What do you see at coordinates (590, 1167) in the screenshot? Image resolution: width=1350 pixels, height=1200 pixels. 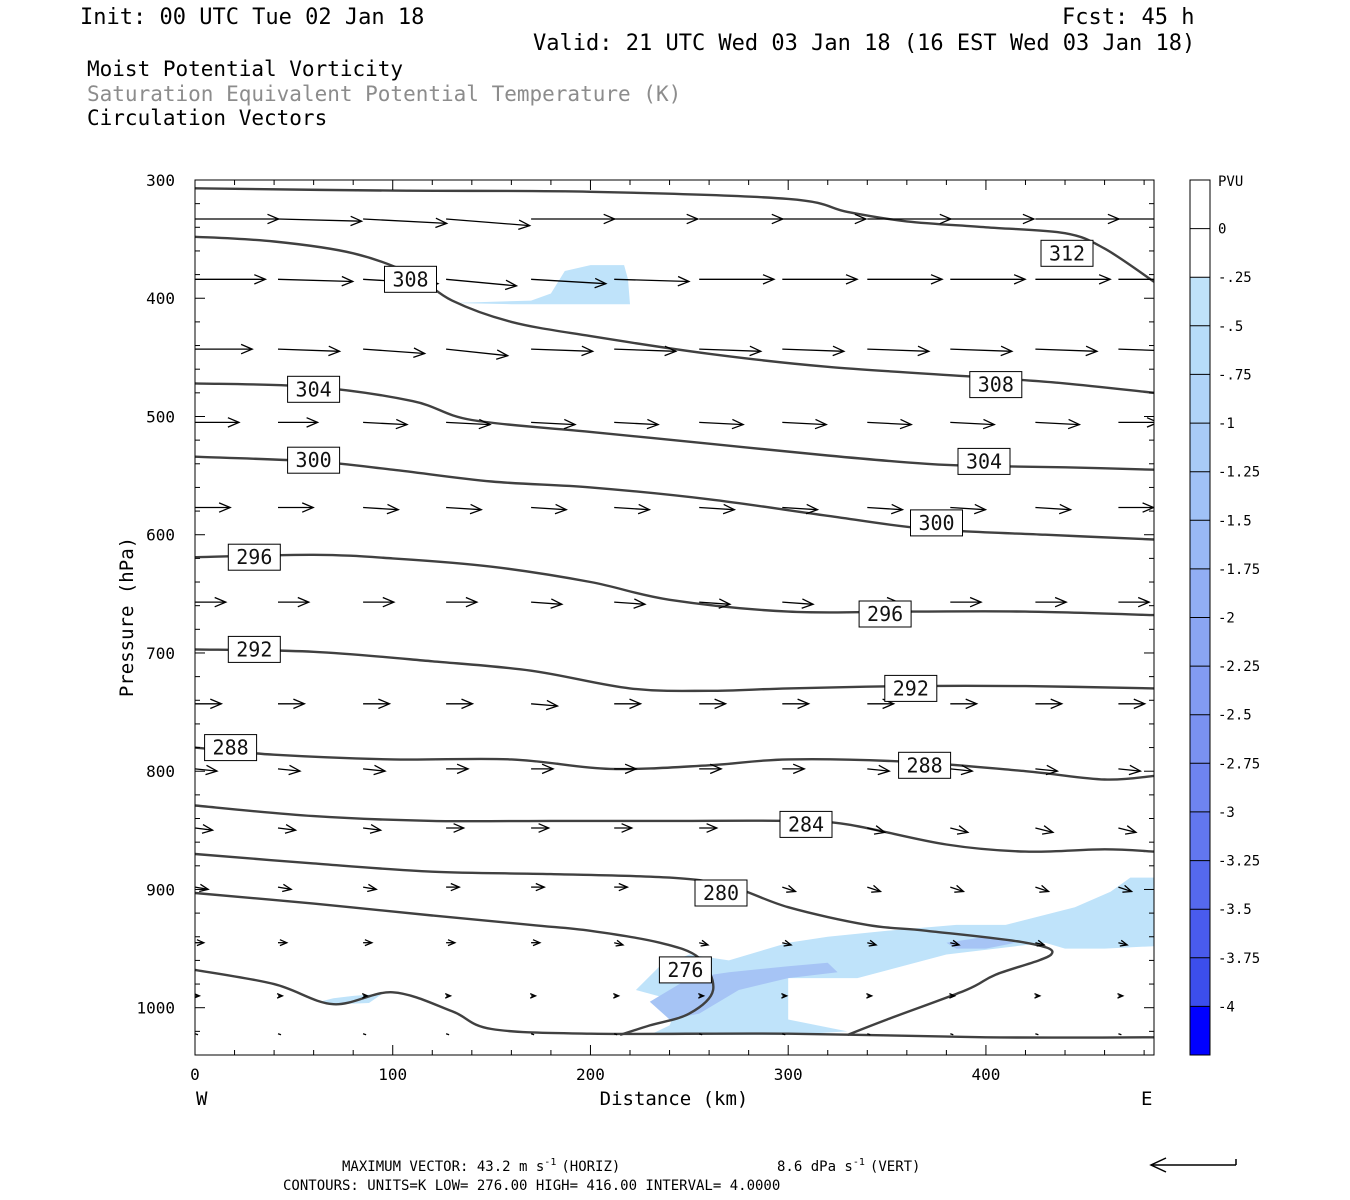 I see `max-vector-horiz: (HORIZ)` at bounding box center [590, 1167].